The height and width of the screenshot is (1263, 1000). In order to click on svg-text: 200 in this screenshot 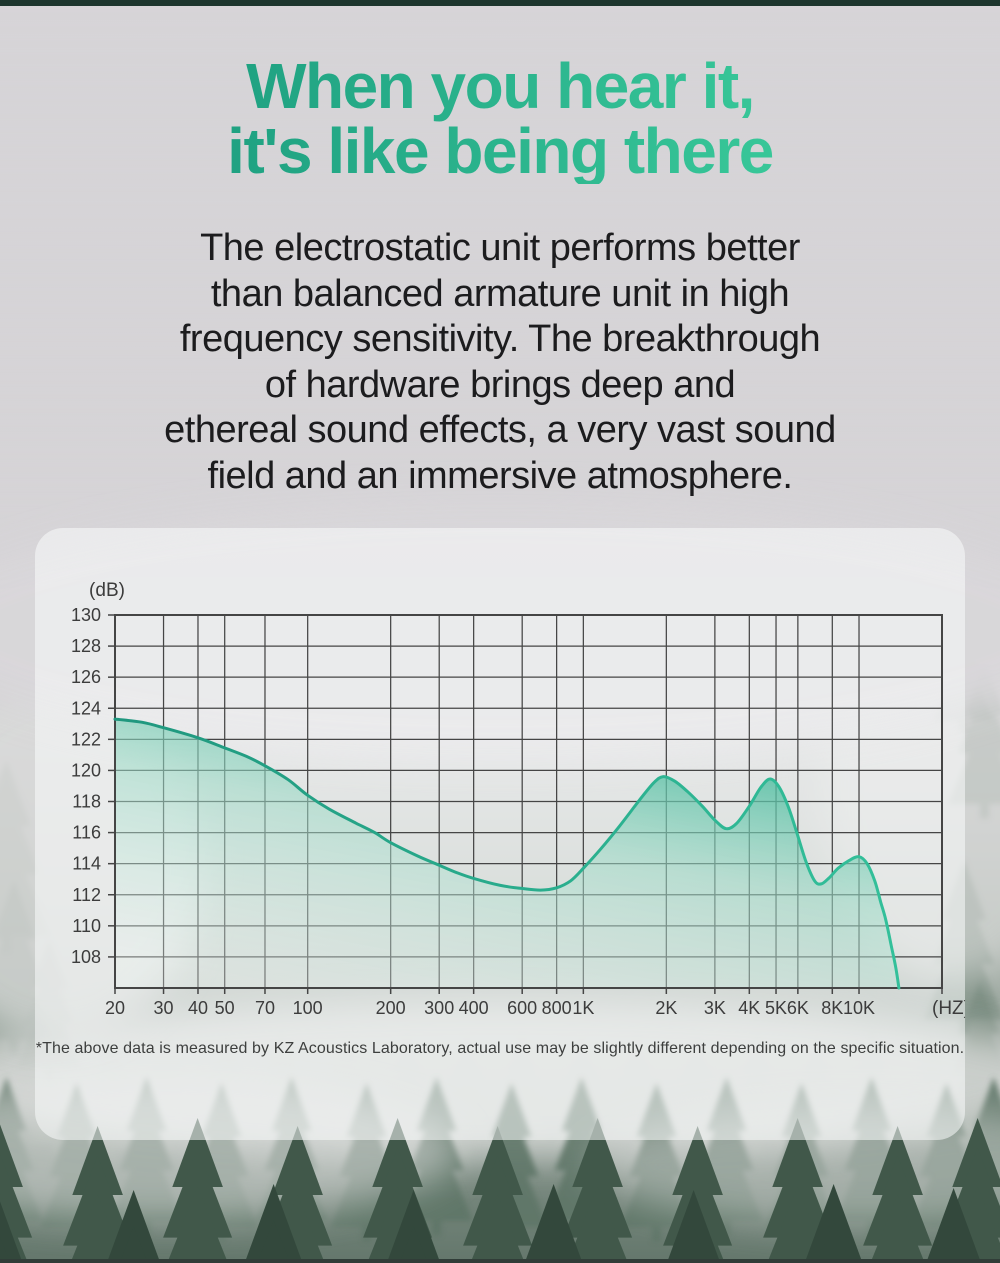, I will do `click(391, 1008)`.